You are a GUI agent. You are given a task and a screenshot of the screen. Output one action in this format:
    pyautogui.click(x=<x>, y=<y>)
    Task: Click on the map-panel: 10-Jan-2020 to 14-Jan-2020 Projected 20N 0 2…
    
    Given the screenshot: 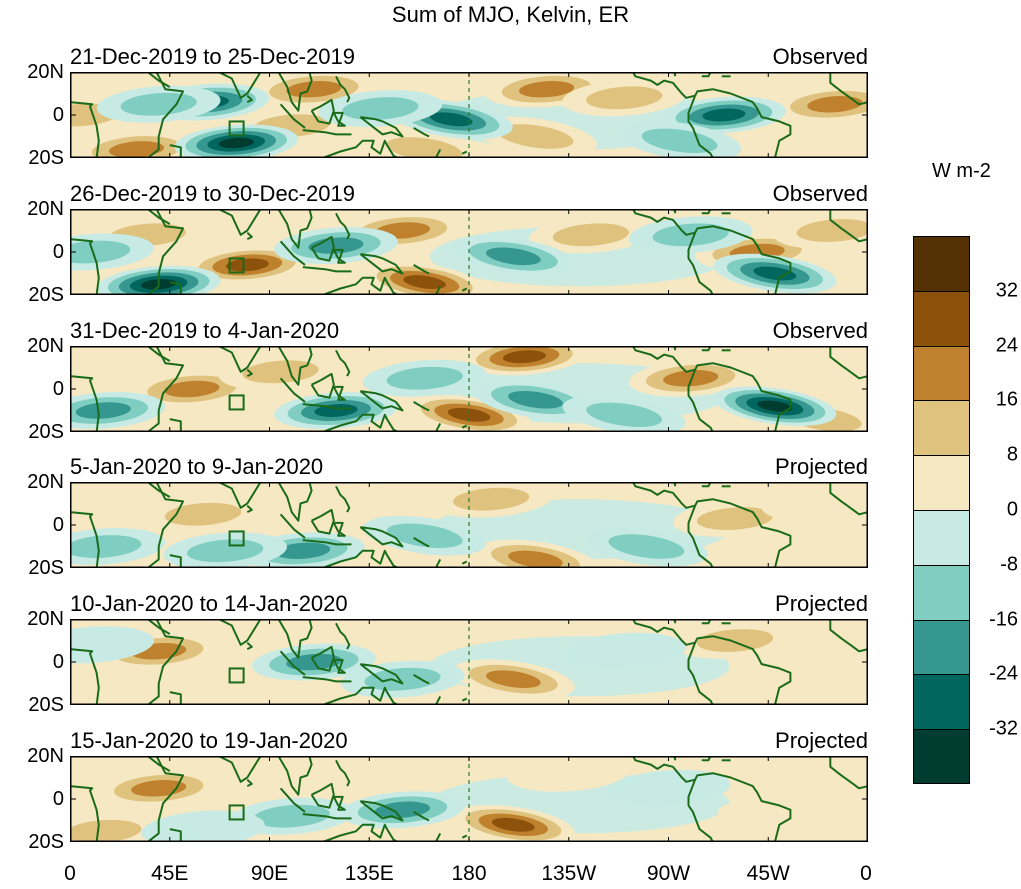 What is the action you would take?
    pyautogui.click(x=447, y=653)
    